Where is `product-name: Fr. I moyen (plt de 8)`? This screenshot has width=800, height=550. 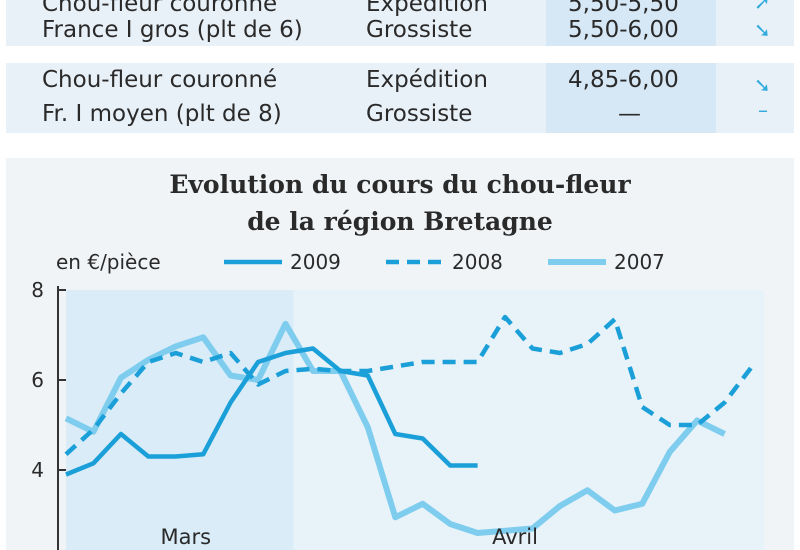 product-name: Fr. I moyen (plt de 8) is located at coordinates (162, 114).